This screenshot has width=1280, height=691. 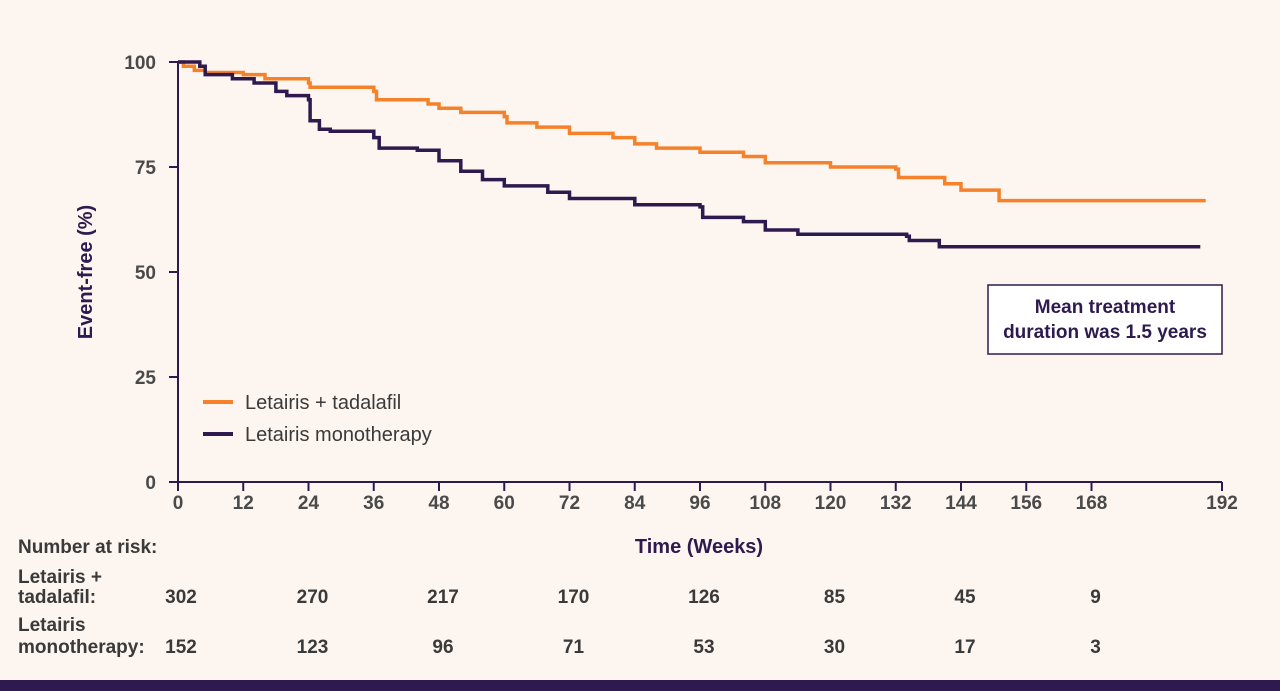 What do you see at coordinates (574, 647) in the screenshot?
I see `risk-value: 71` at bounding box center [574, 647].